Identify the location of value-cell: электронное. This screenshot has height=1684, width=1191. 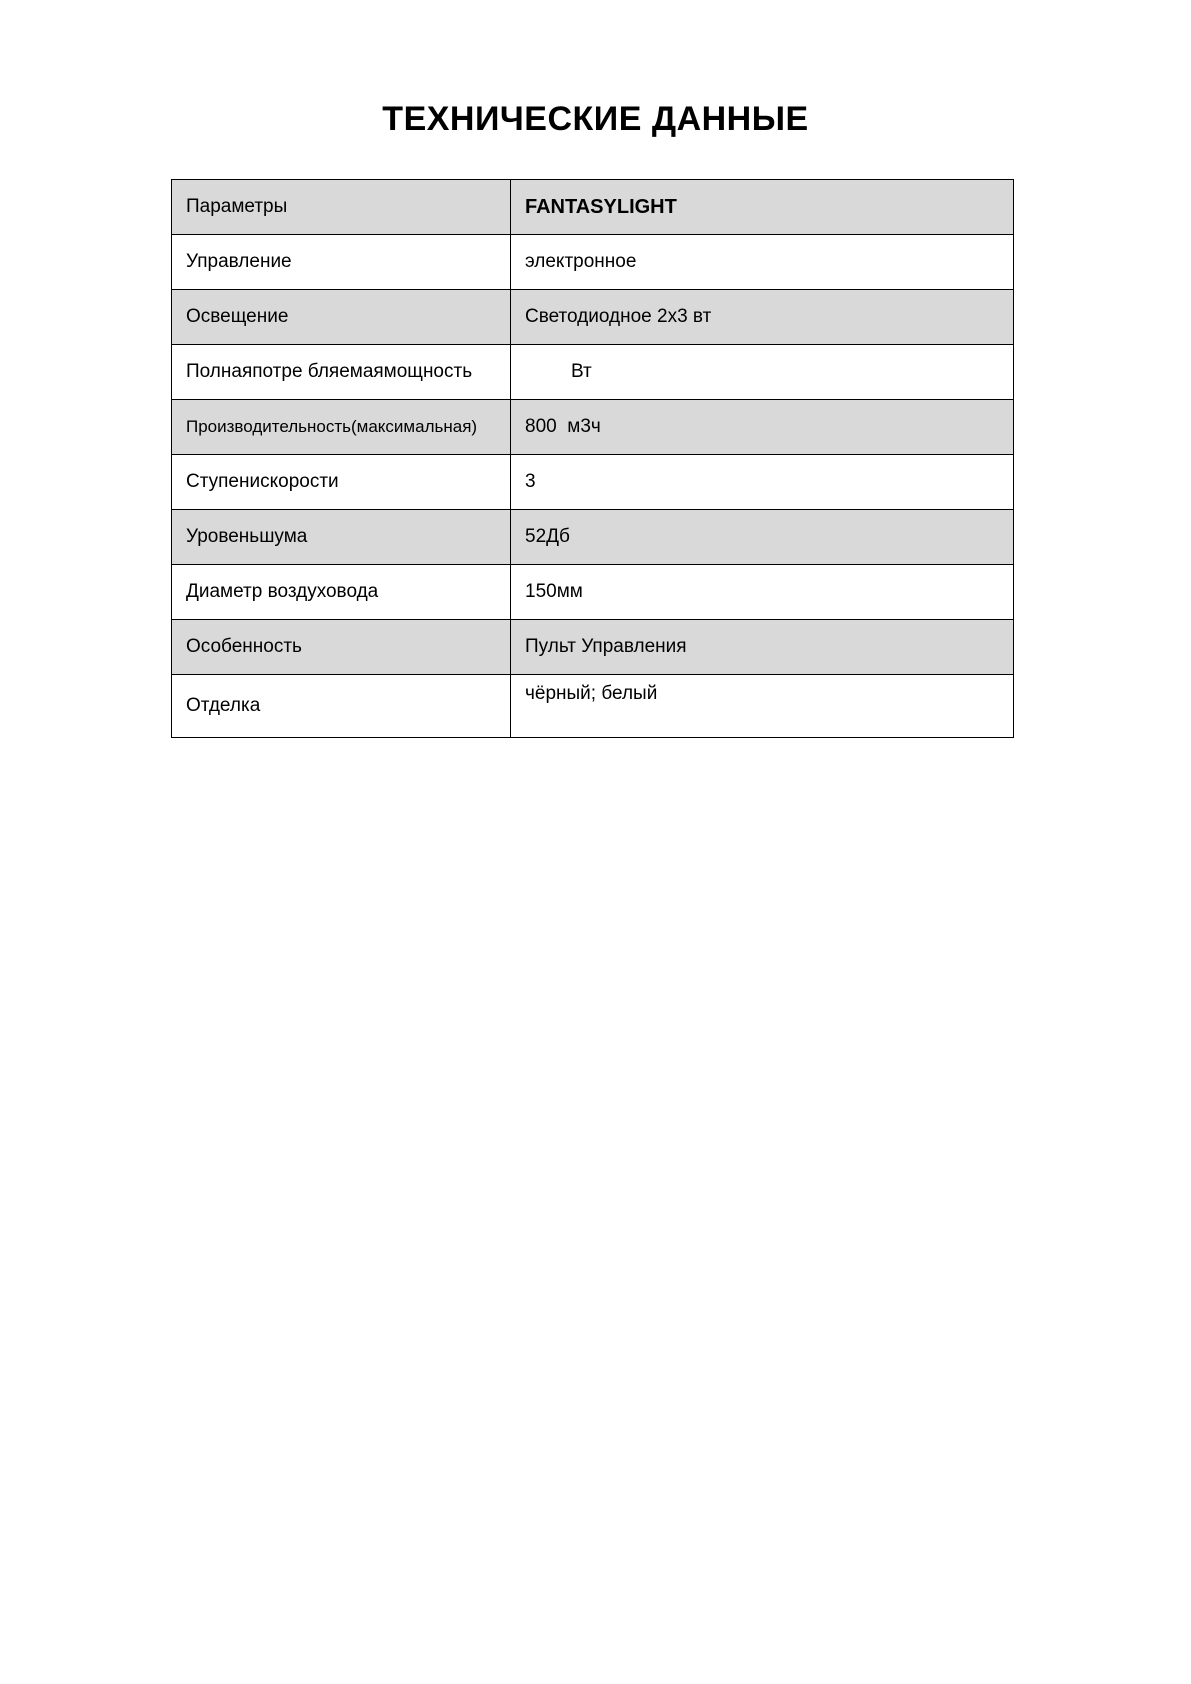
(762, 262).